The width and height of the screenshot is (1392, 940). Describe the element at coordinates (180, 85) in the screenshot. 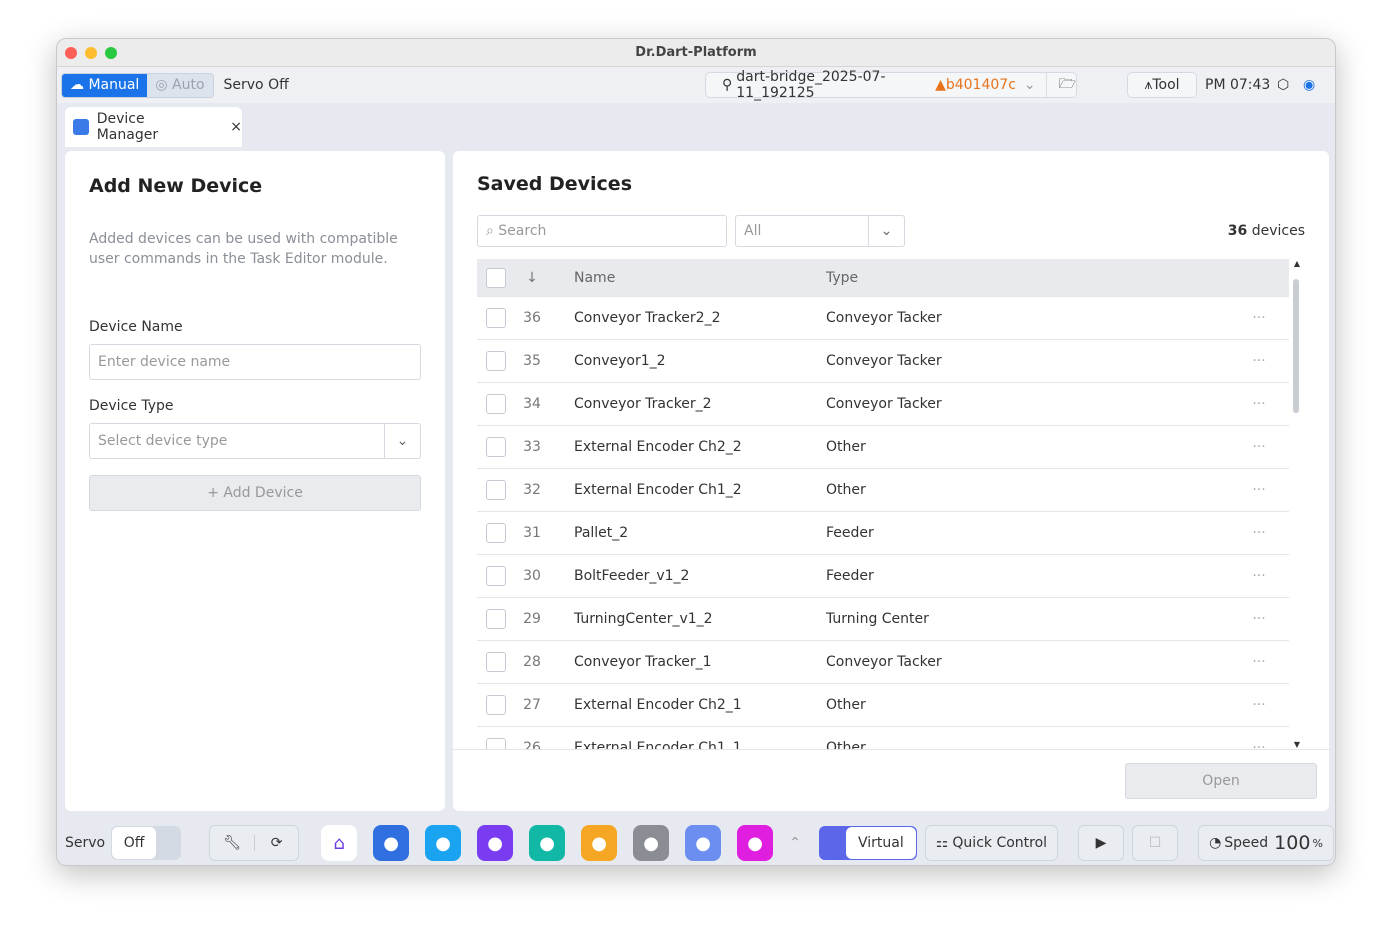

I see `auto-mode-button: ◎ Auto` at that location.